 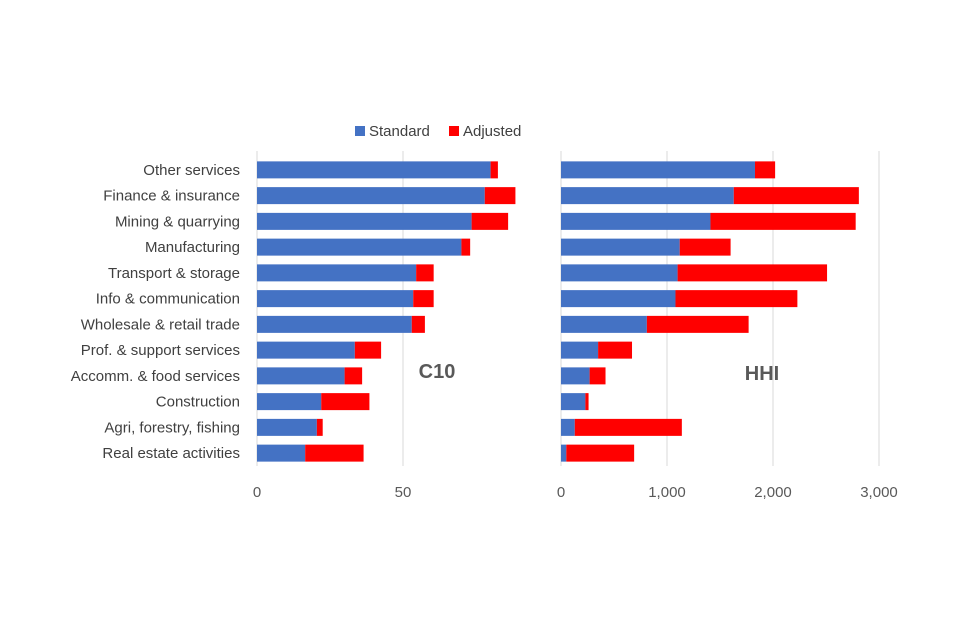 I want to click on c10-panel-title: C10, so click(x=437, y=372).